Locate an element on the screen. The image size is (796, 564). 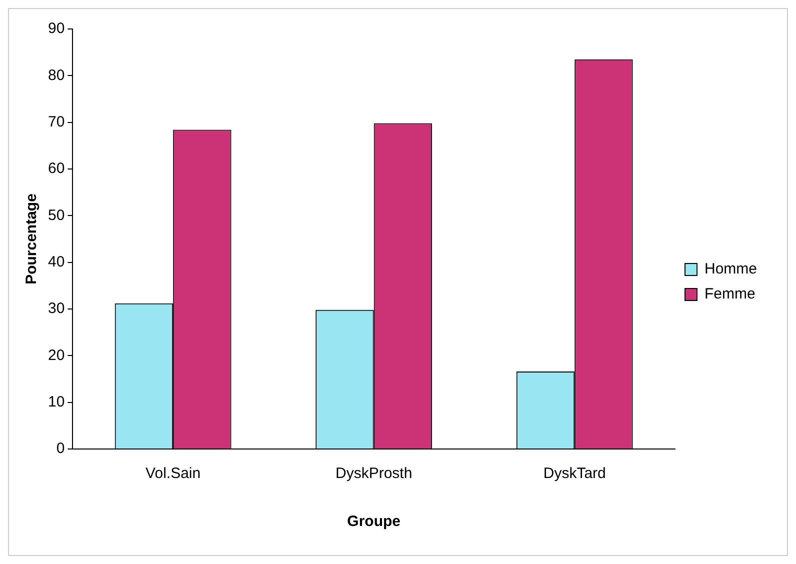
x-axis-title: Groupe is located at coordinates (374, 521).